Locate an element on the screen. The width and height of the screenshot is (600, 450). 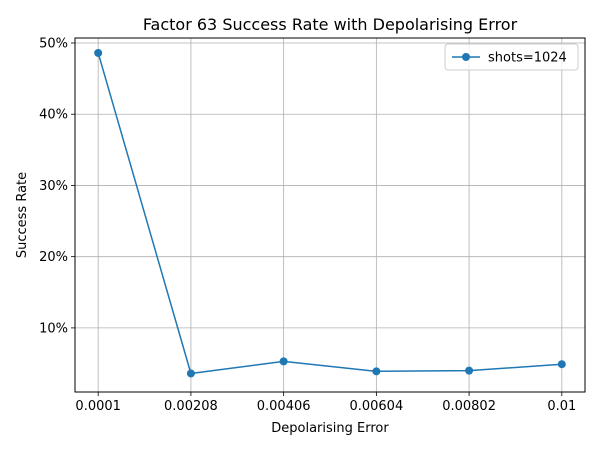
y-tick-label: 30% is located at coordinates (53, 186).